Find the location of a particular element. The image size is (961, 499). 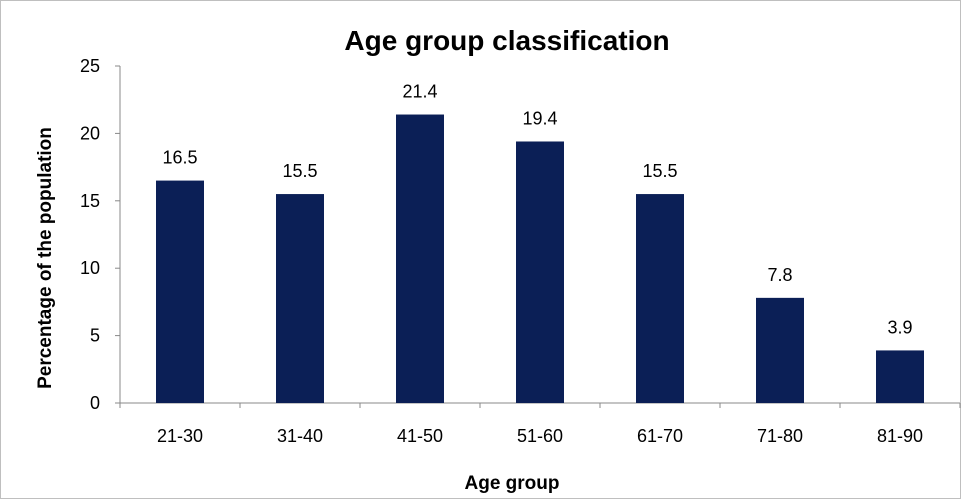

y-tick-label: 15 is located at coordinates (90, 201).